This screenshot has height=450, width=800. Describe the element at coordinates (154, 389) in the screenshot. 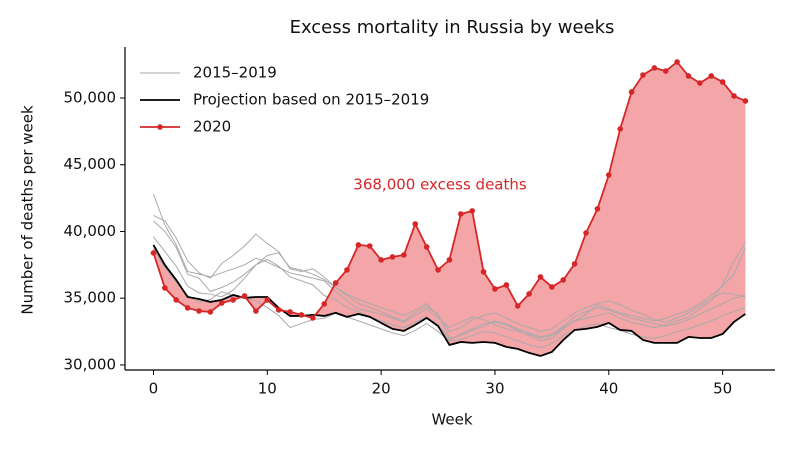

I see `x-tick-label: 0` at that location.